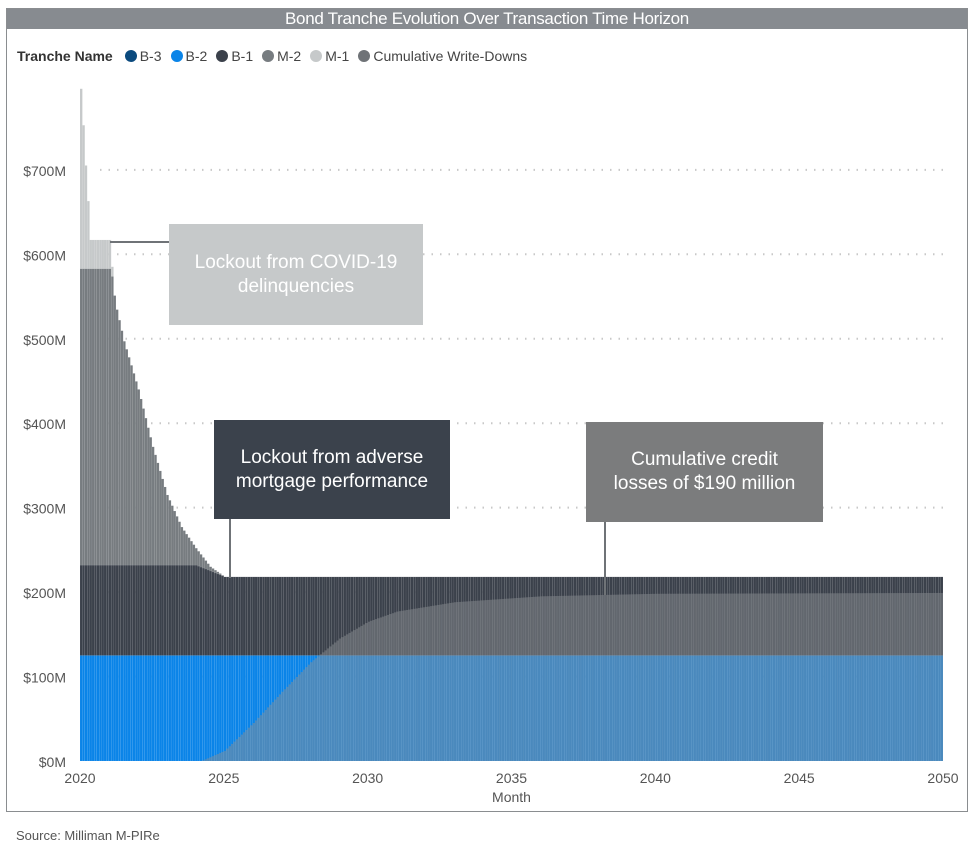 The image size is (975, 854). Describe the element at coordinates (234, 56) in the screenshot. I see `legend-item: B-1` at that location.